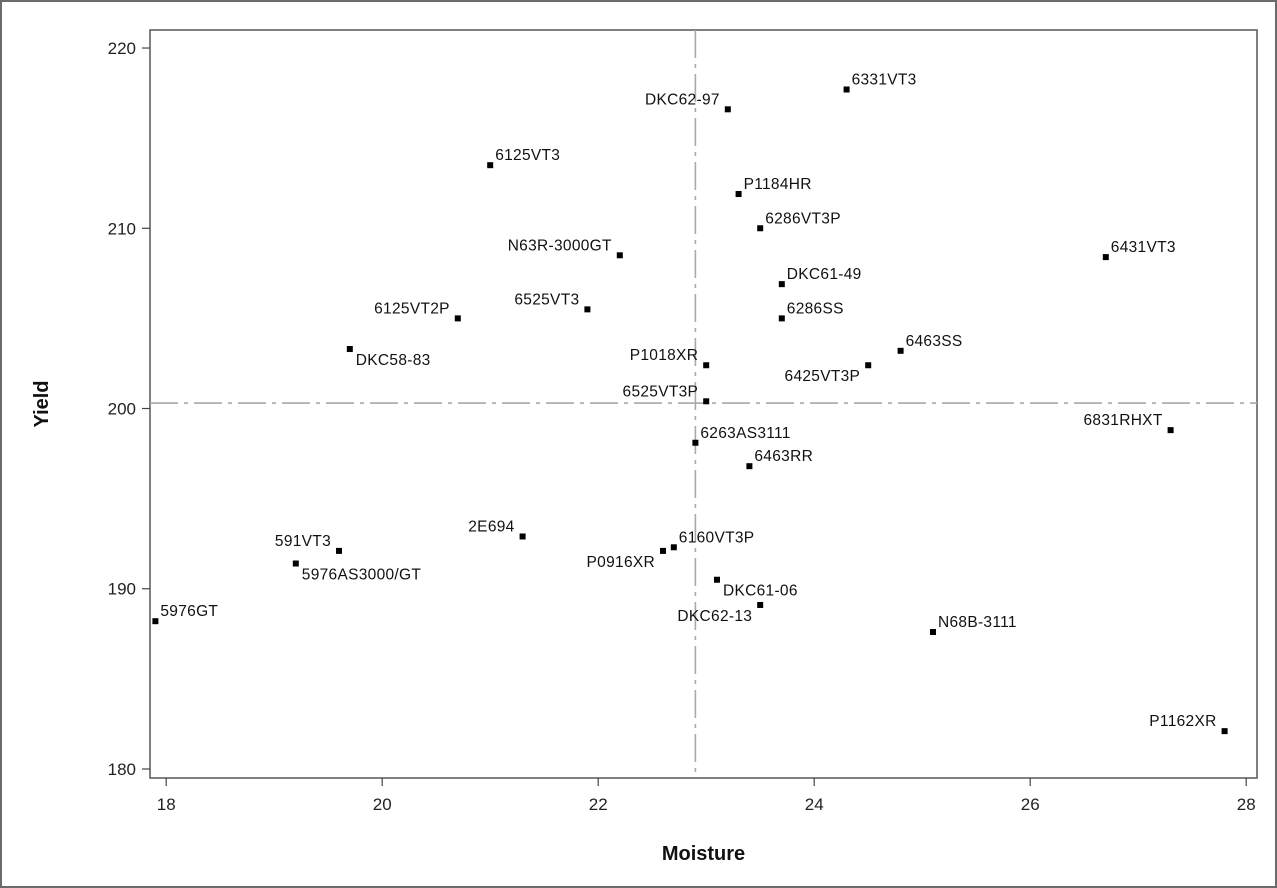 The height and width of the screenshot is (888, 1277). Describe the element at coordinates (815, 308) in the screenshot. I see `point-label: 6286SS` at that location.